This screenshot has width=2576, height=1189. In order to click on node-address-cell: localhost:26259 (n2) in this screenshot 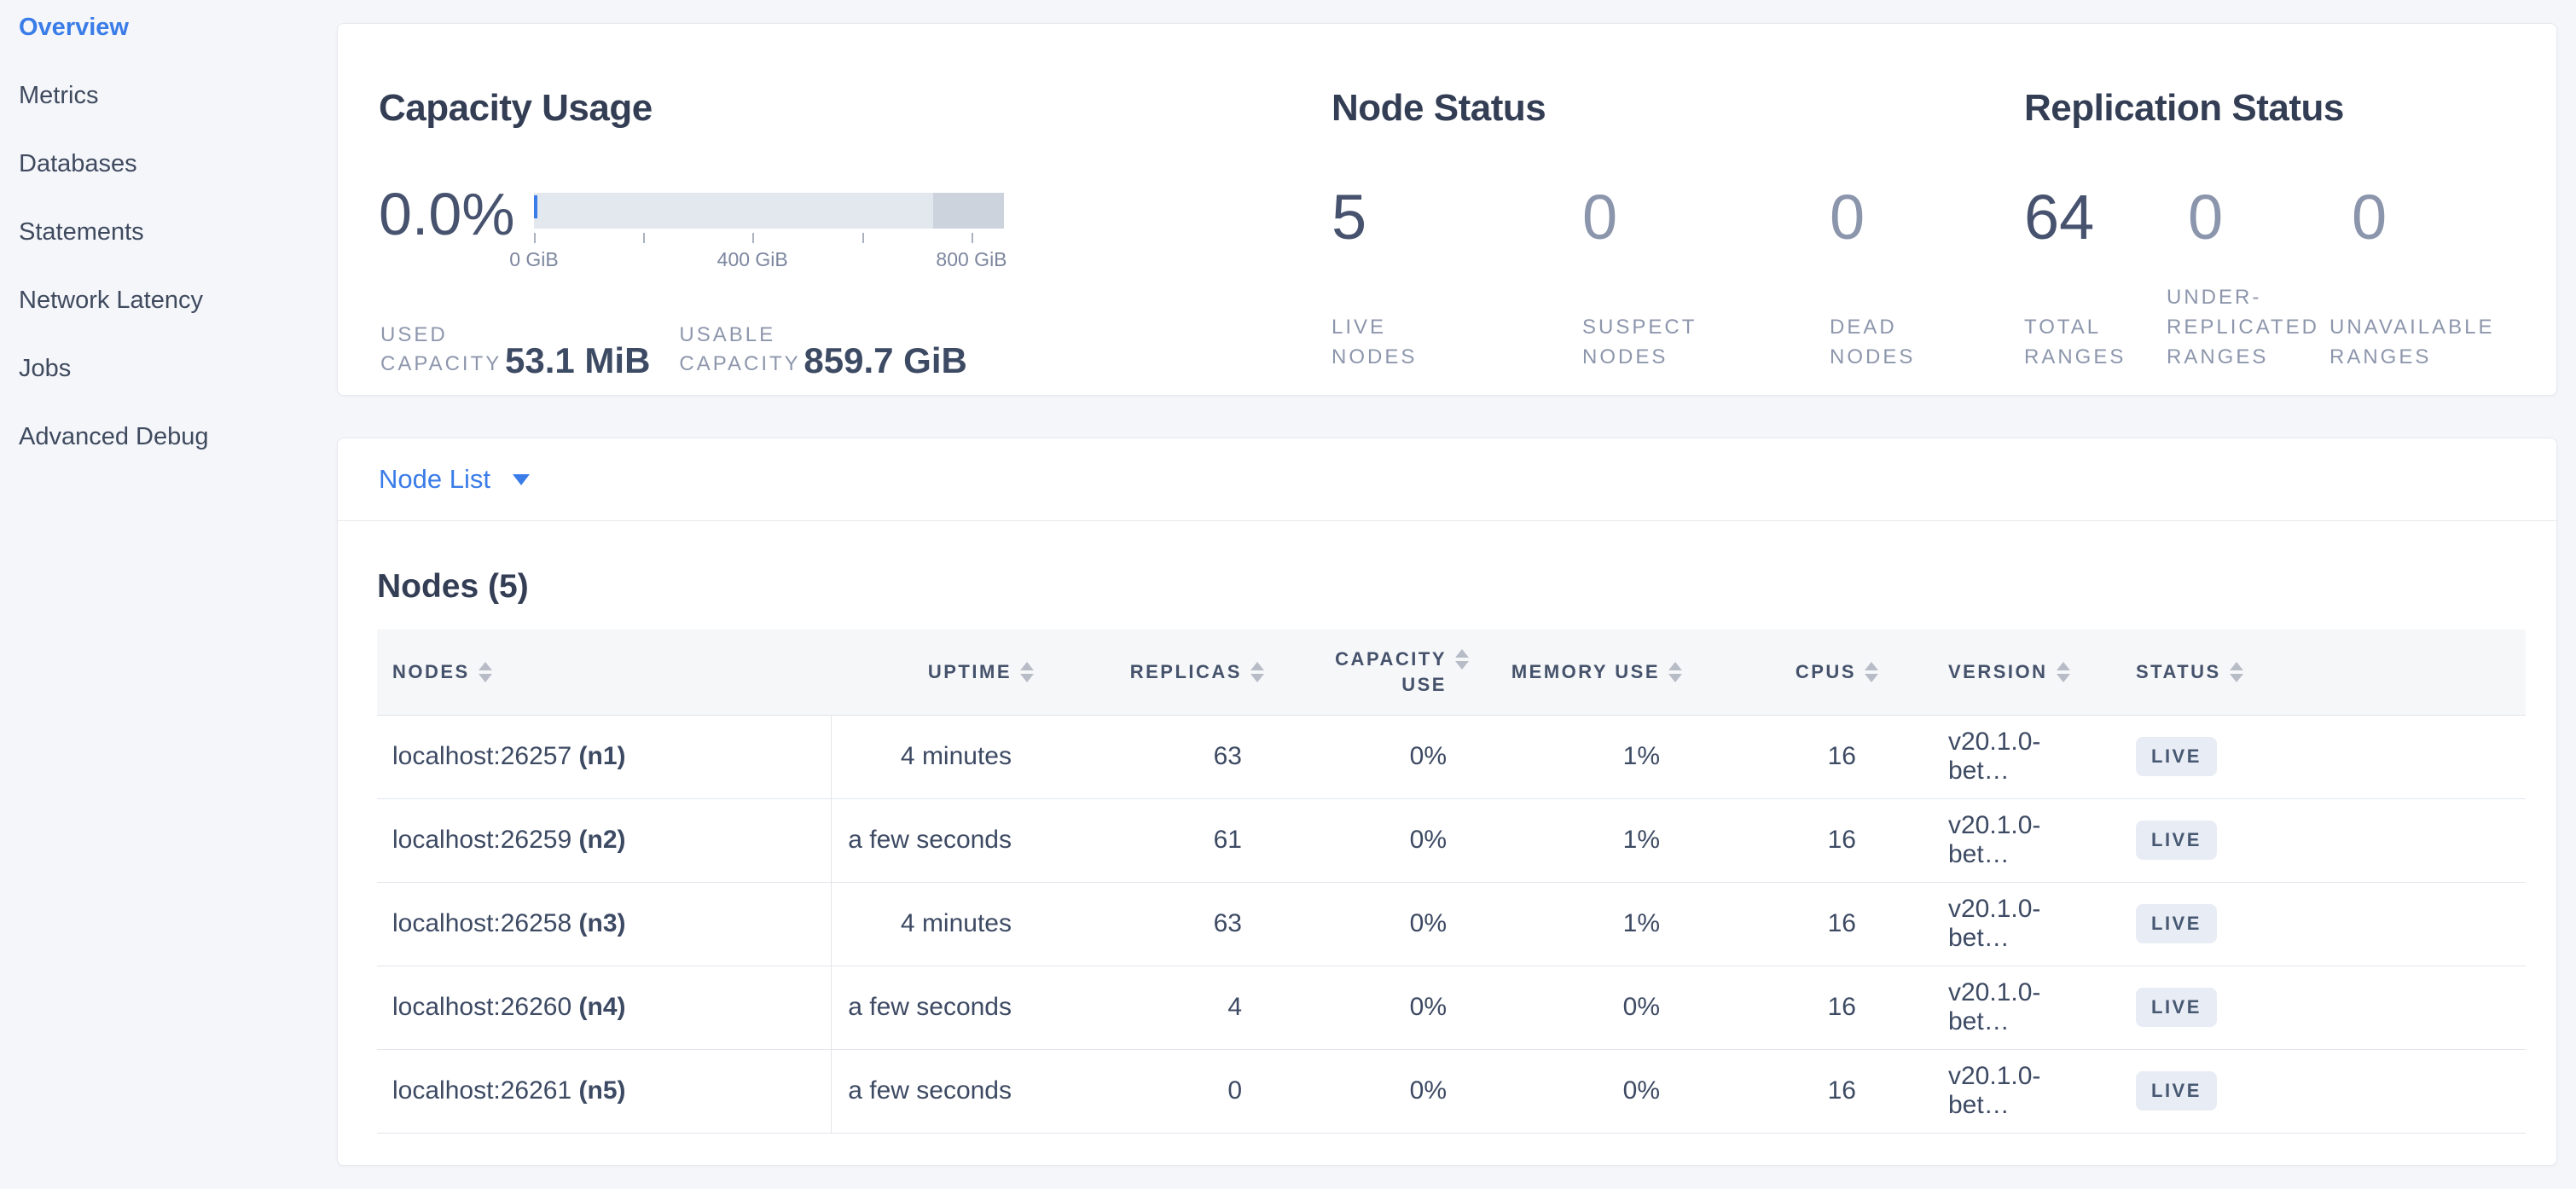, I will do `click(604, 840)`.